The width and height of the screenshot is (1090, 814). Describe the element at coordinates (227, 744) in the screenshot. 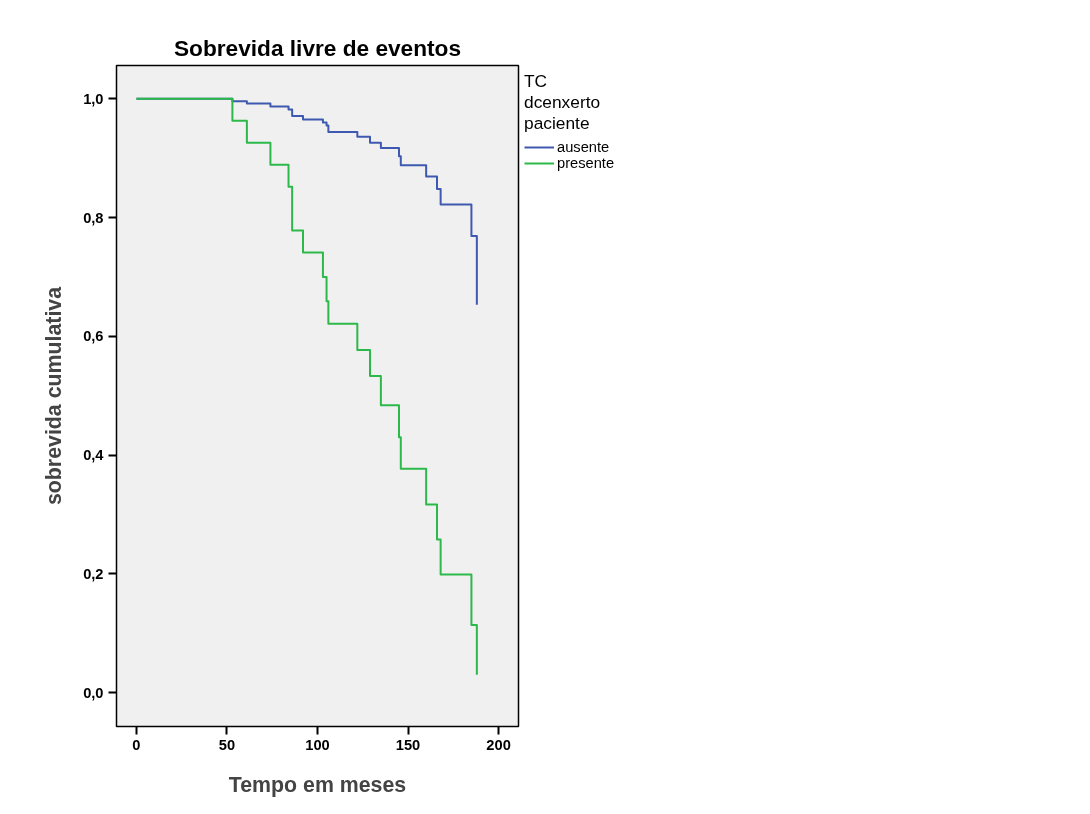

I see `x-tick-label: 50` at that location.